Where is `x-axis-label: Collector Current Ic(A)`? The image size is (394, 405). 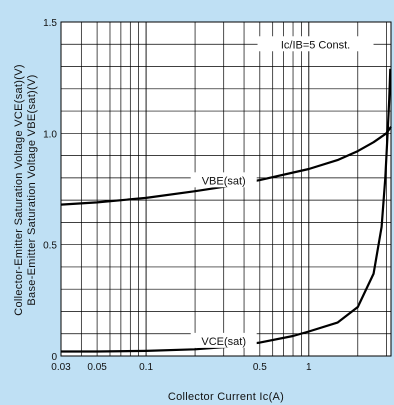 x-axis-label: Collector Current Ic(A) is located at coordinates (226, 397).